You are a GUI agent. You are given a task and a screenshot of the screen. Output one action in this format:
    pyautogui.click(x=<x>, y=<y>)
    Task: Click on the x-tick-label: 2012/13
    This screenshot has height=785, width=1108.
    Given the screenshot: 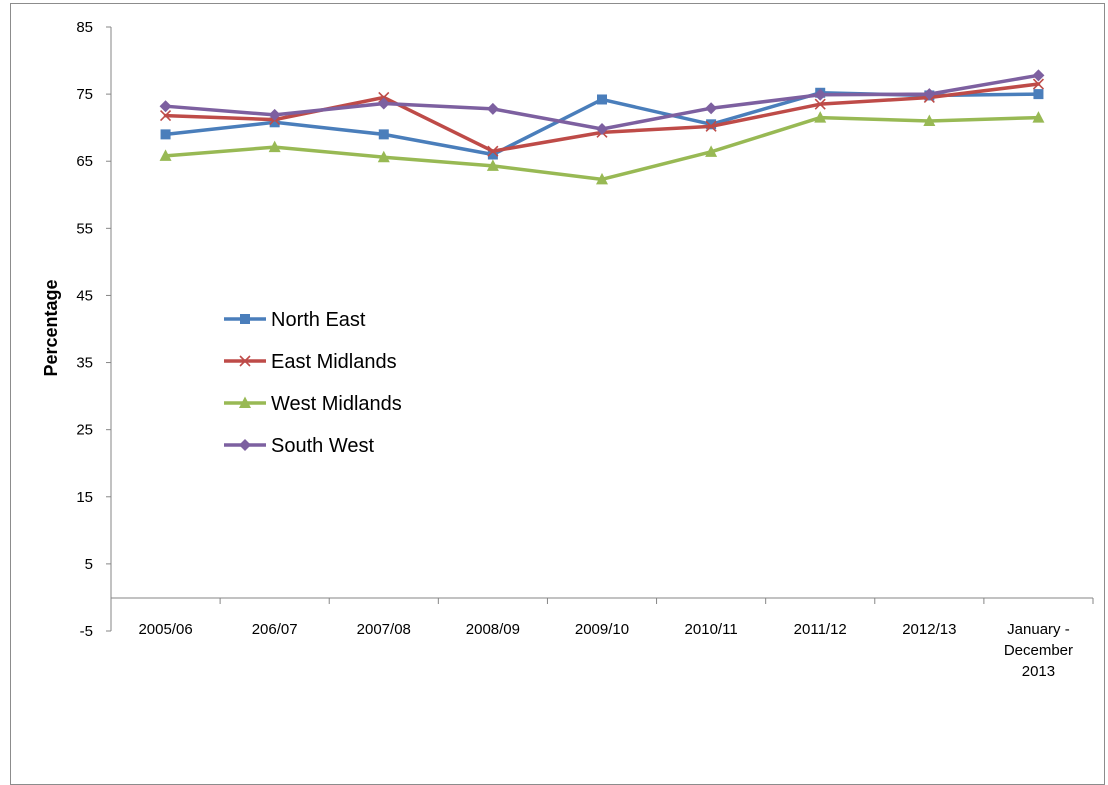 What is the action you would take?
    pyautogui.click(x=929, y=629)
    